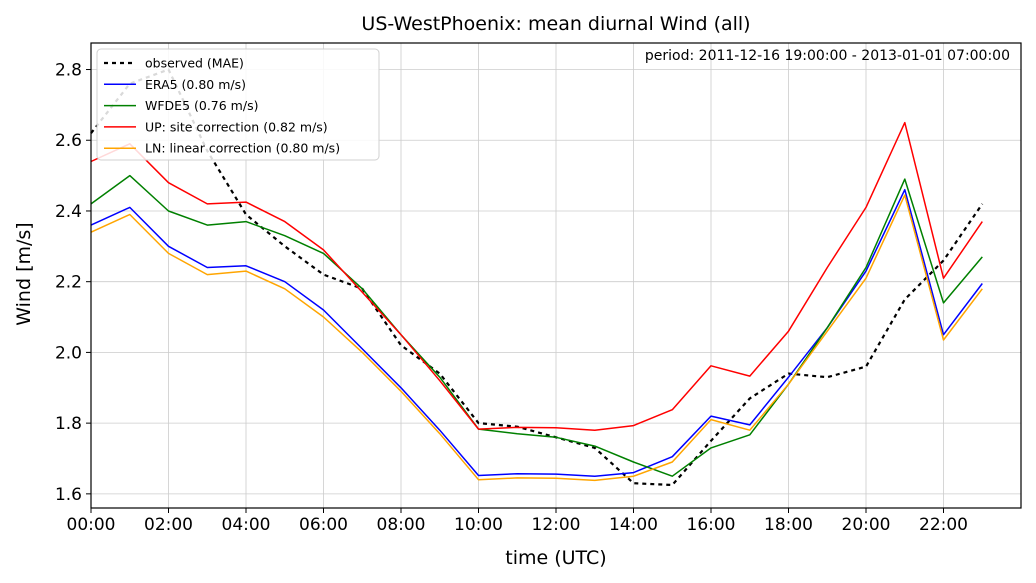  What do you see at coordinates (555, 24) in the screenshot?
I see `chart-title: US-WestPhoenix: mean diurnal Wind (all)` at bounding box center [555, 24].